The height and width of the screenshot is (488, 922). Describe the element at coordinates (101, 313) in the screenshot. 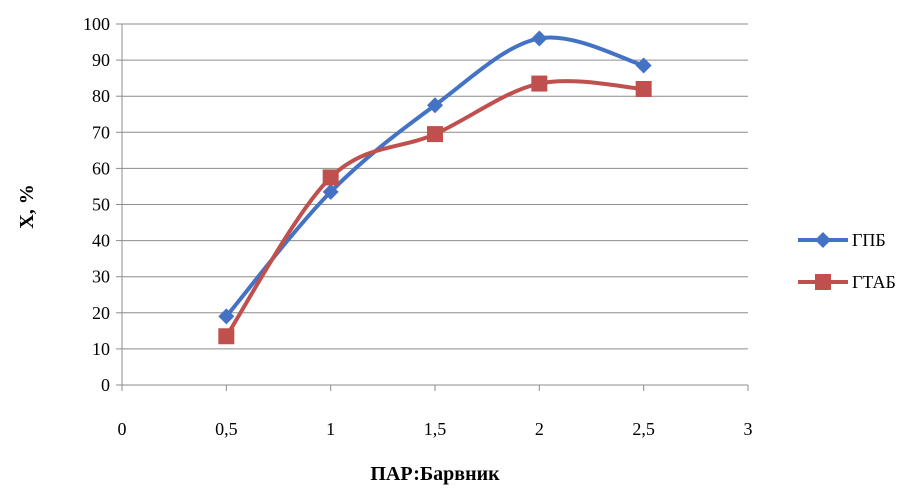

I see `y-tick-label: 20` at that location.